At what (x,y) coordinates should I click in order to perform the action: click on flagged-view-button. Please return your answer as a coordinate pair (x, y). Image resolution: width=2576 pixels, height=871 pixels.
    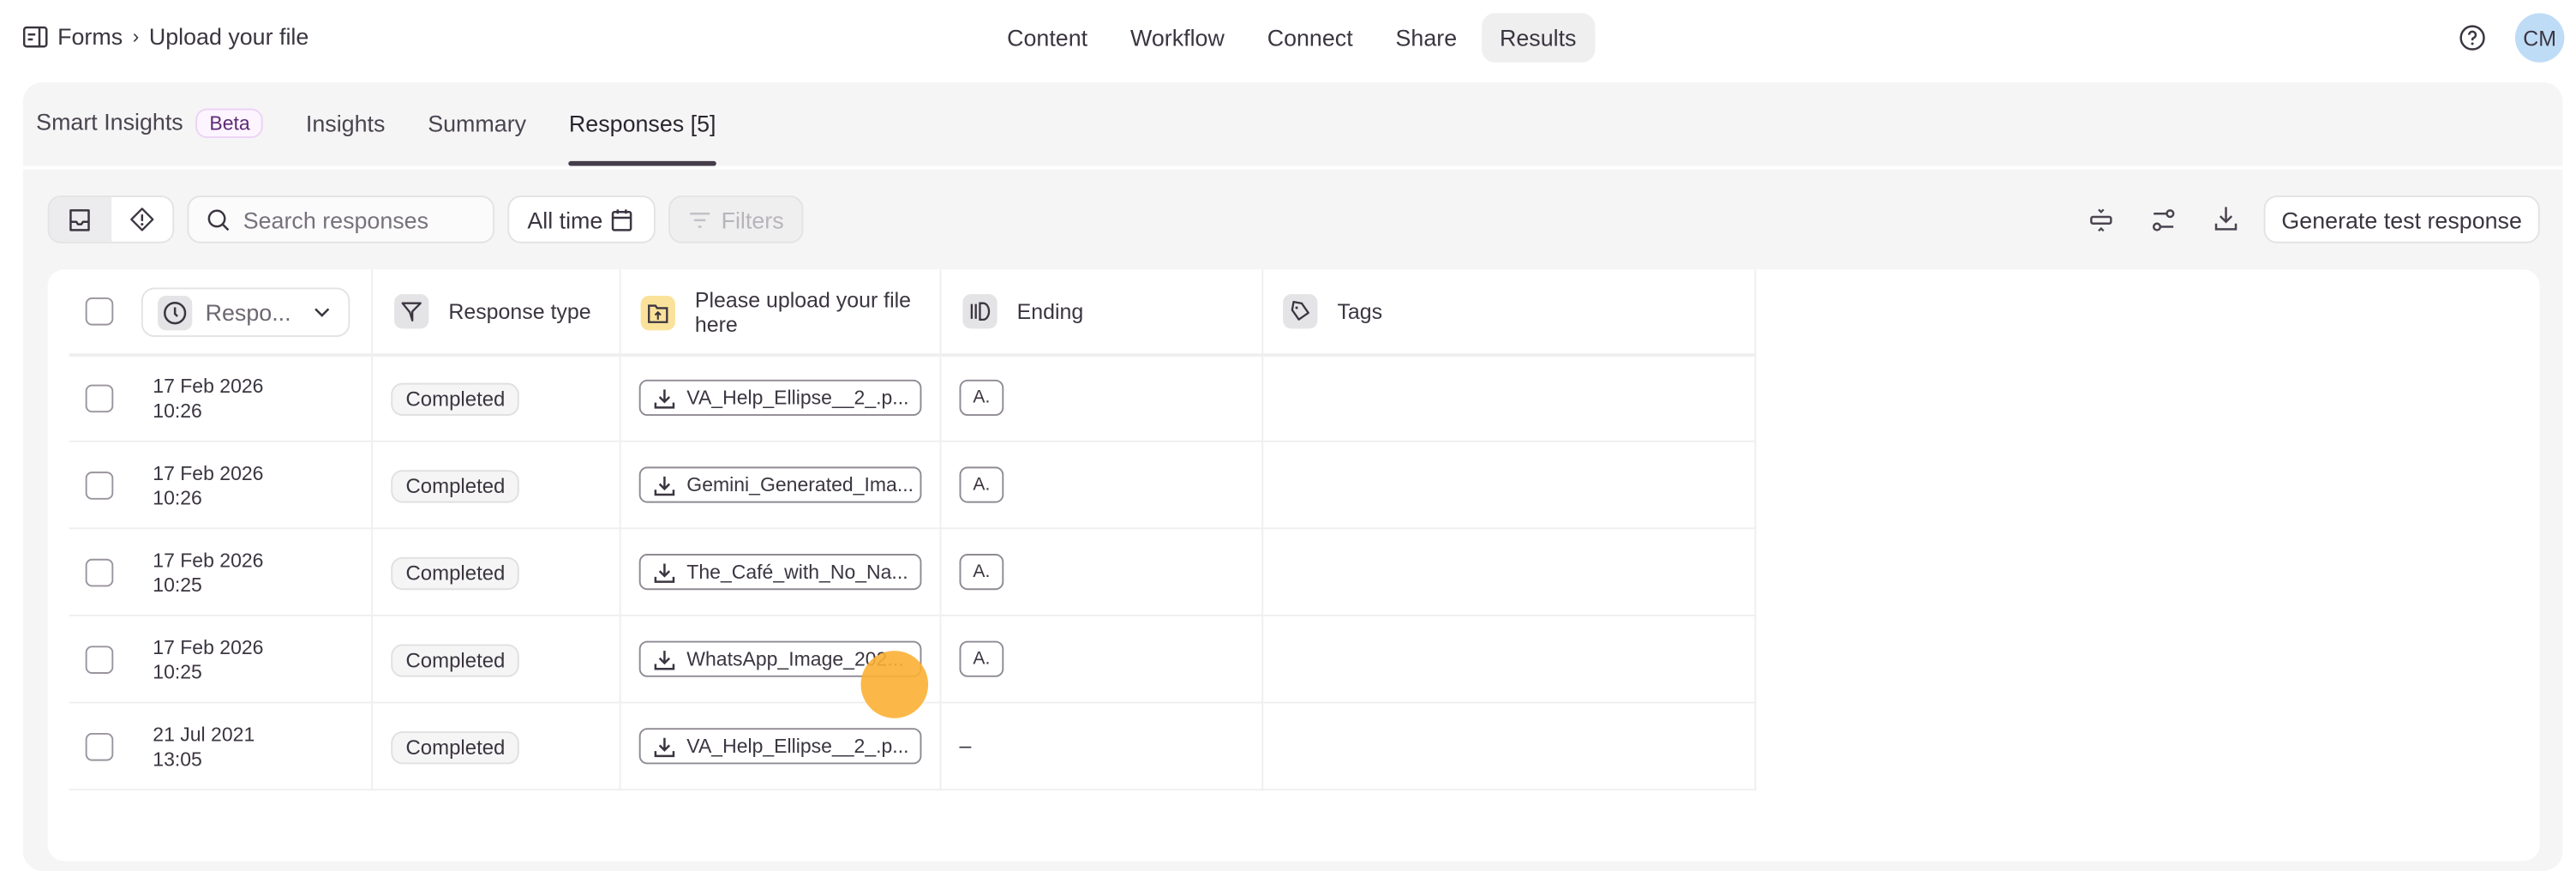
    Looking at the image, I should click on (142, 219).